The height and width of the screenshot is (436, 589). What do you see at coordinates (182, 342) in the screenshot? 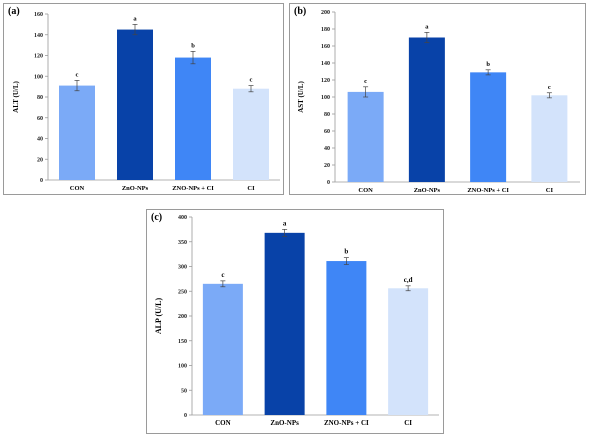
I see `y-tick-label: 150` at bounding box center [182, 342].